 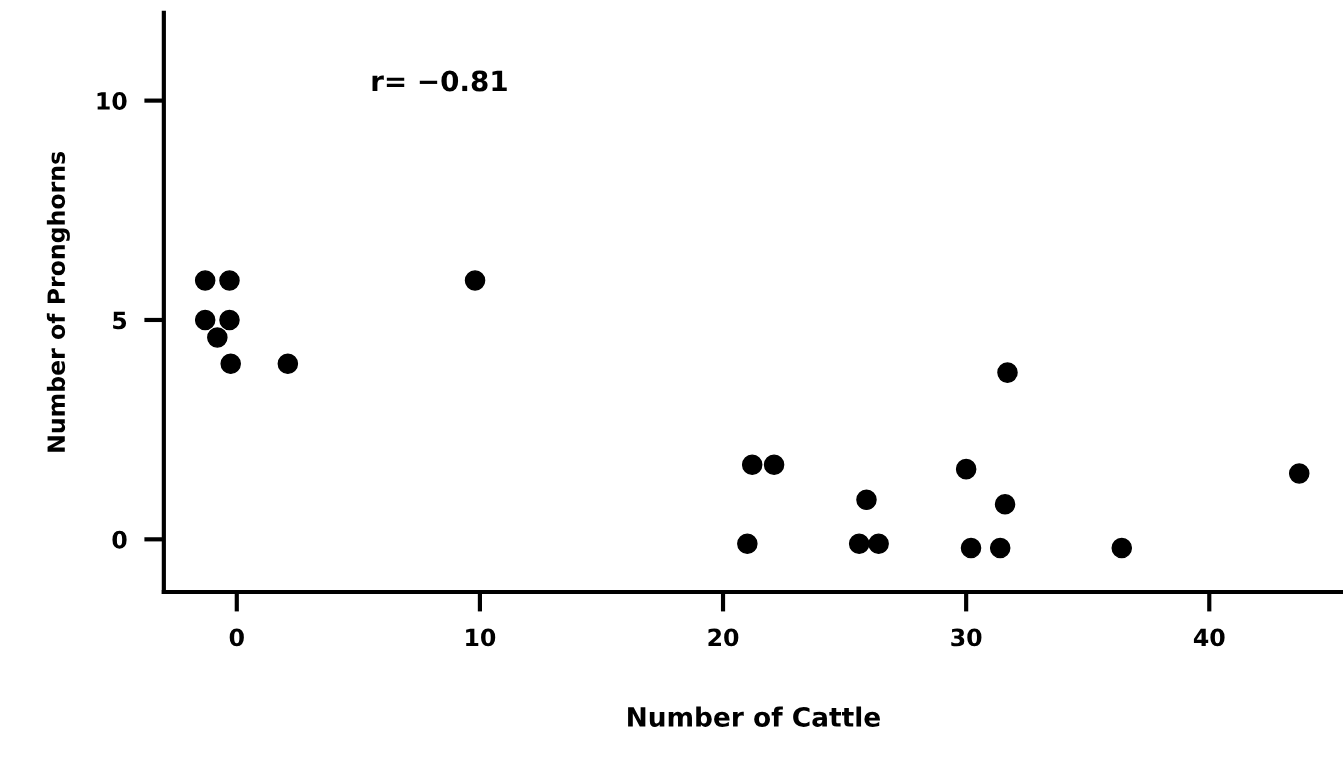 I want to click on x-tick-label: 30, so click(x=966, y=637).